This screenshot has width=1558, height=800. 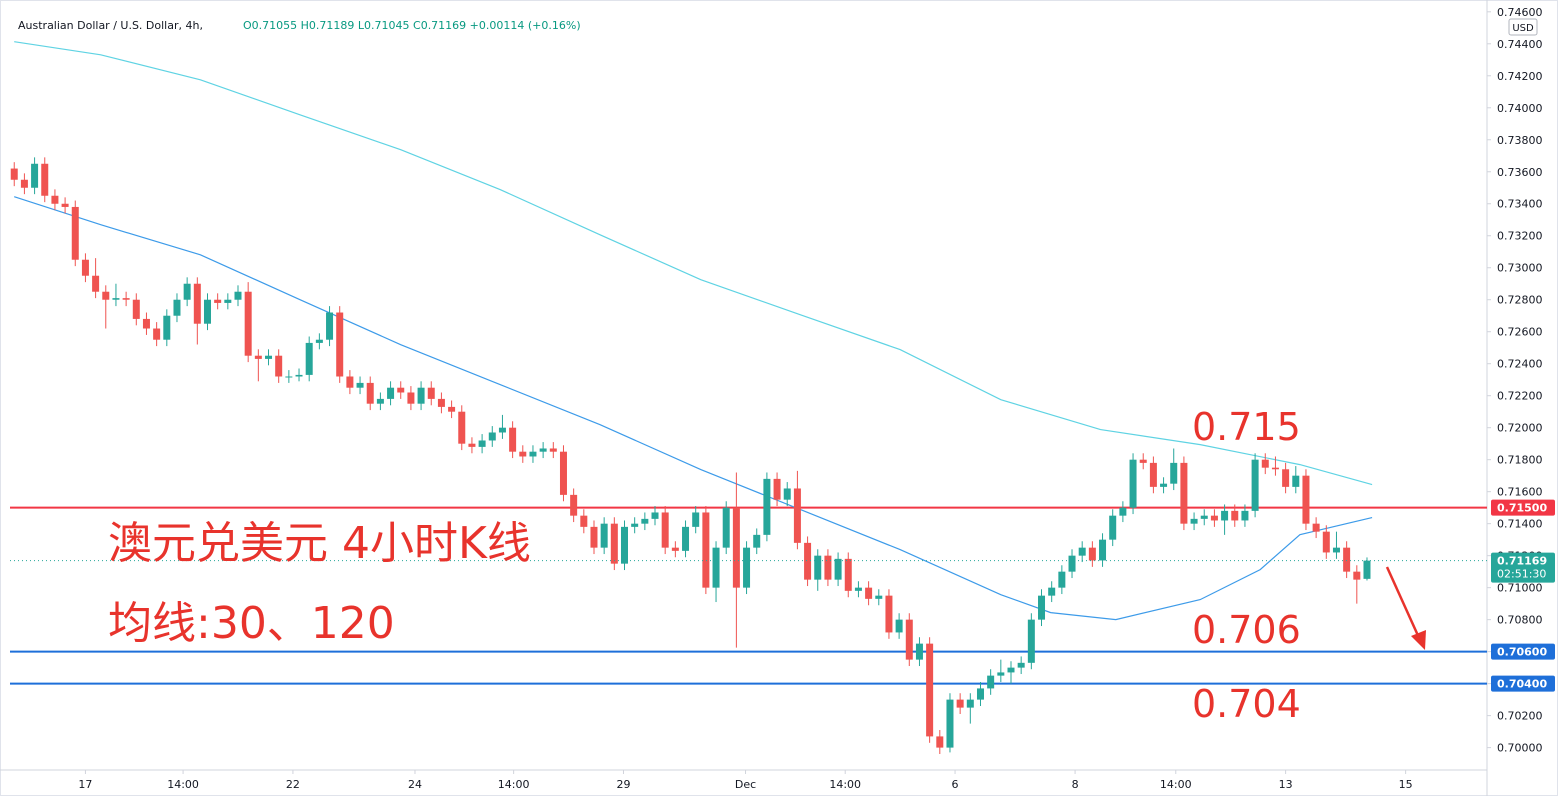 What do you see at coordinates (1075, 784) in the screenshot?
I see `x-tick-label: 8` at bounding box center [1075, 784].